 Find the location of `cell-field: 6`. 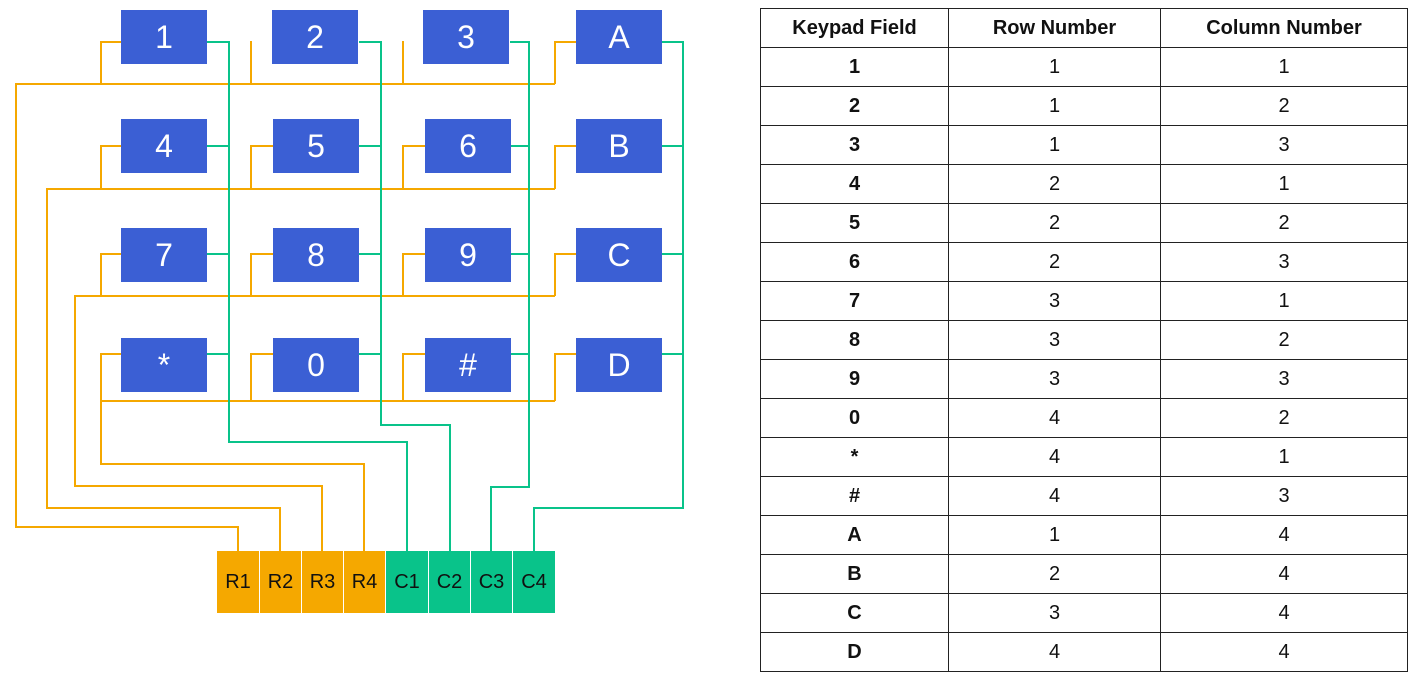

cell-field: 6 is located at coordinates (854, 262).